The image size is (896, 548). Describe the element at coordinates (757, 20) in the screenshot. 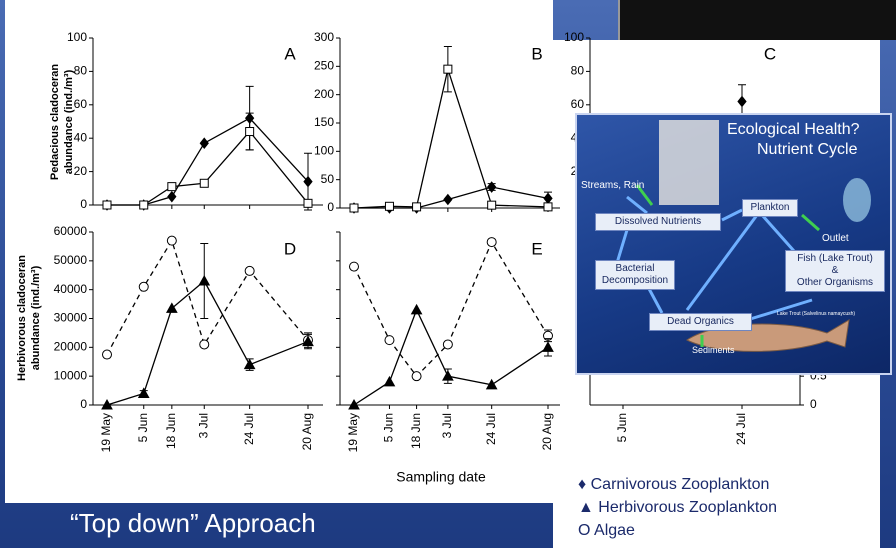

I see `dark-box` at that location.